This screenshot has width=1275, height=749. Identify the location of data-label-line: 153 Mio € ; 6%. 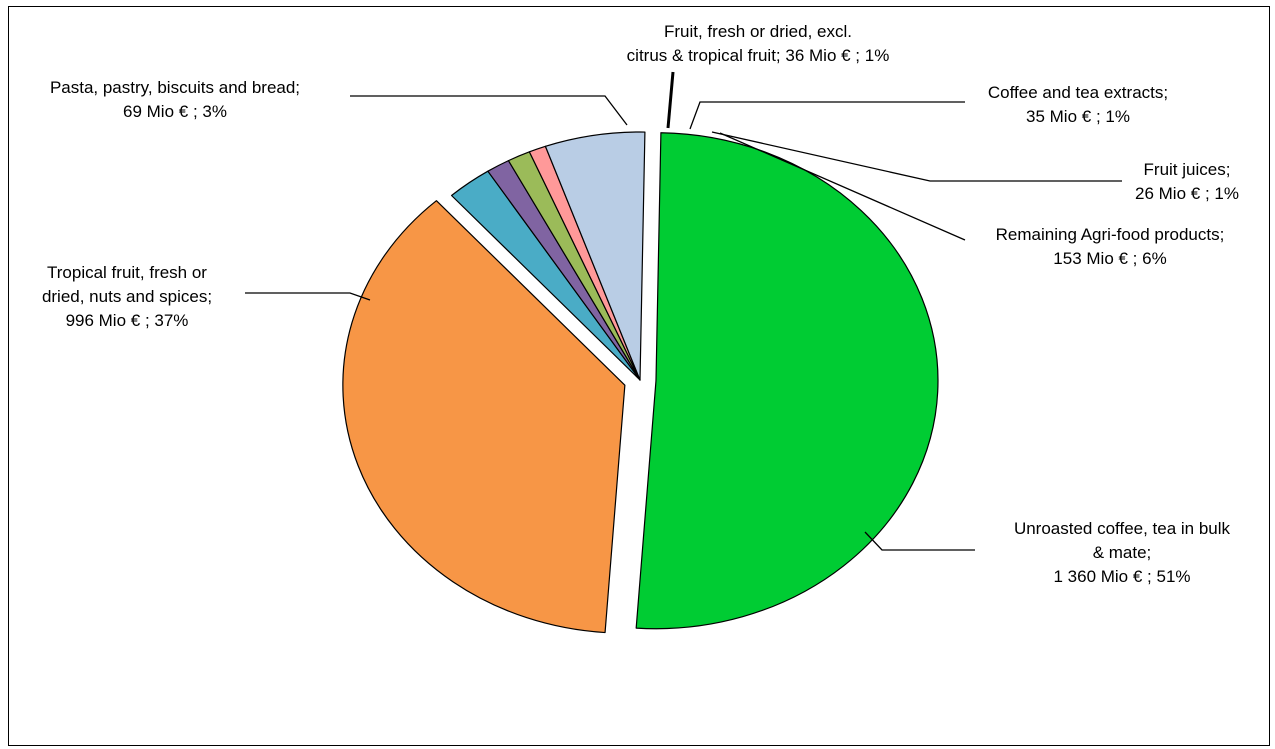
(1109, 258).